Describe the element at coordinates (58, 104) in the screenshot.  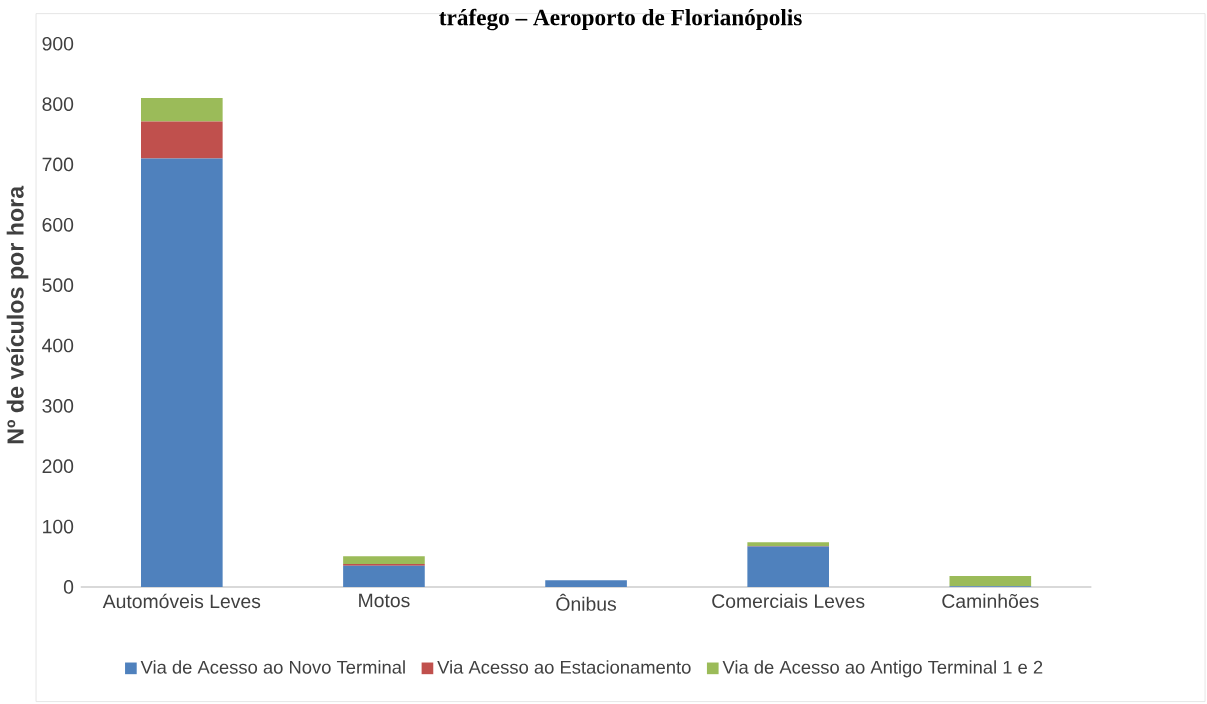
I see `y-tick-label: 800` at that location.